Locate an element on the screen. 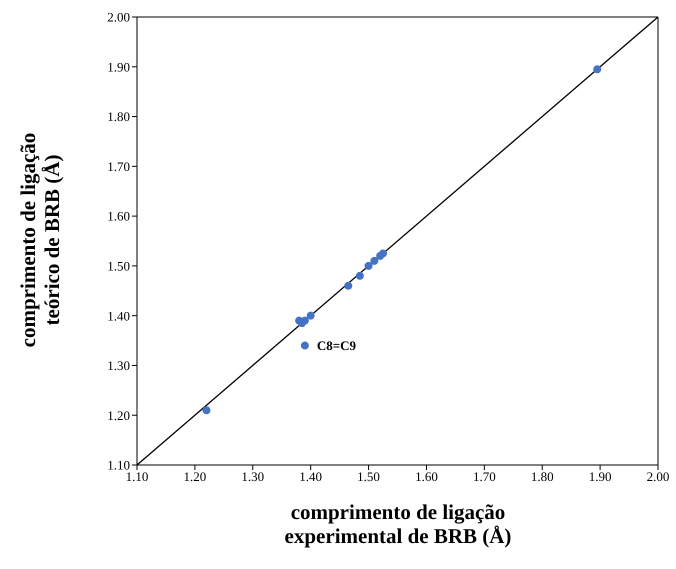 The height and width of the screenshot is (569, 676). y-tick-label: 1.40 is located at coordinates (118, 316).